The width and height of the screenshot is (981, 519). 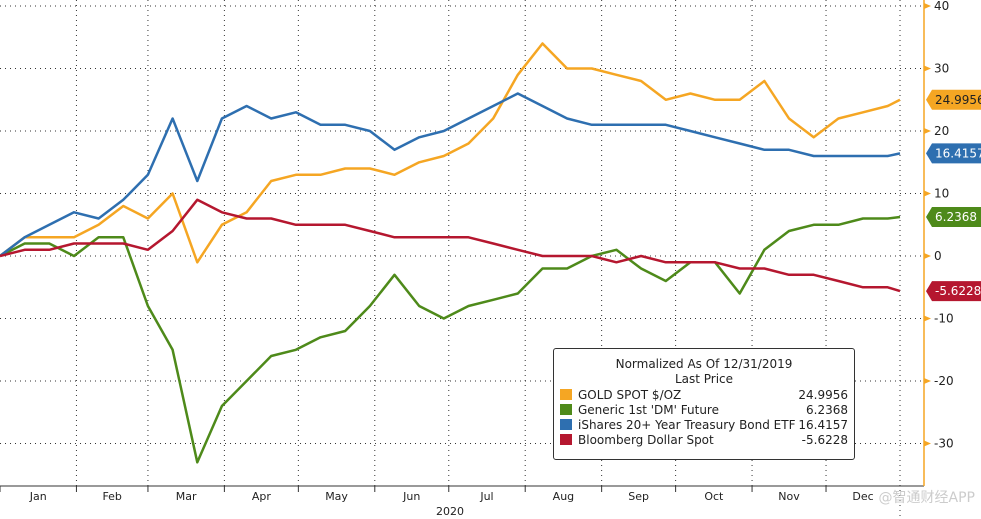 I want to click on y-tick-label: 40, so click(x=941, y=6).